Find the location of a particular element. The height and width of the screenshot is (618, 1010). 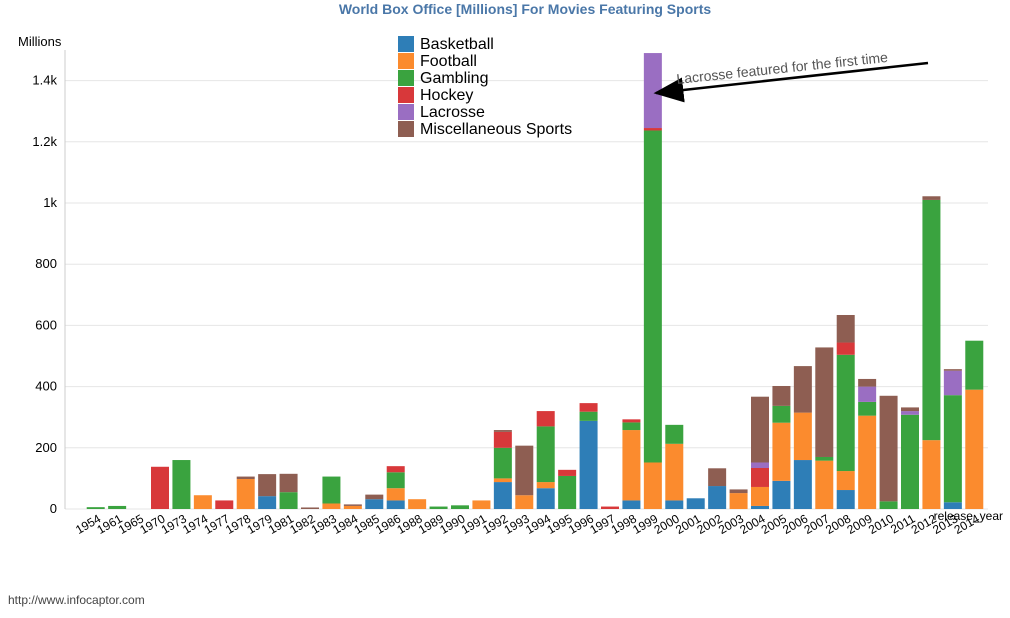

legend-label: Hockey is located at coordinates (446, 95).